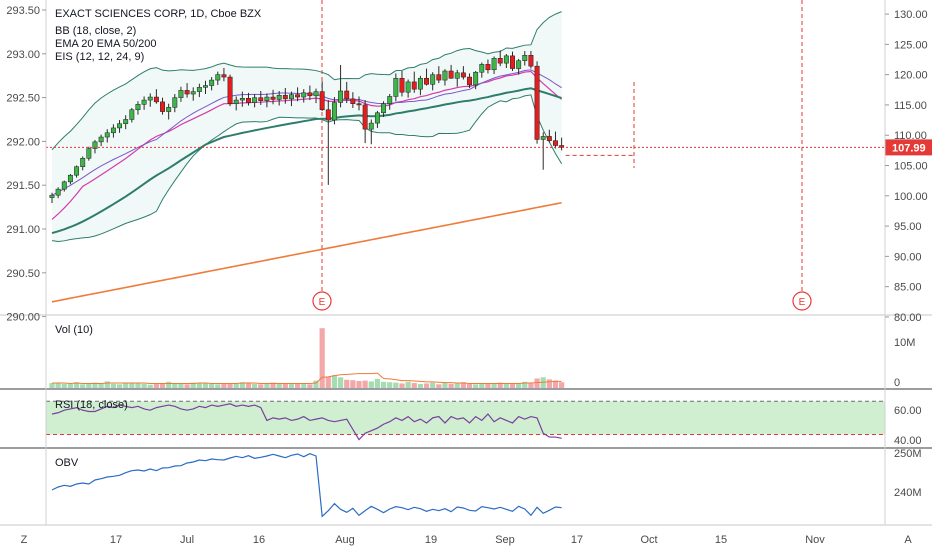 This screenshot has width=932, height=550. What do you see at coordinates (482, 358) in the screenshot?
I see `volume-pane: 10M 0` at bounding box center [482, 358].